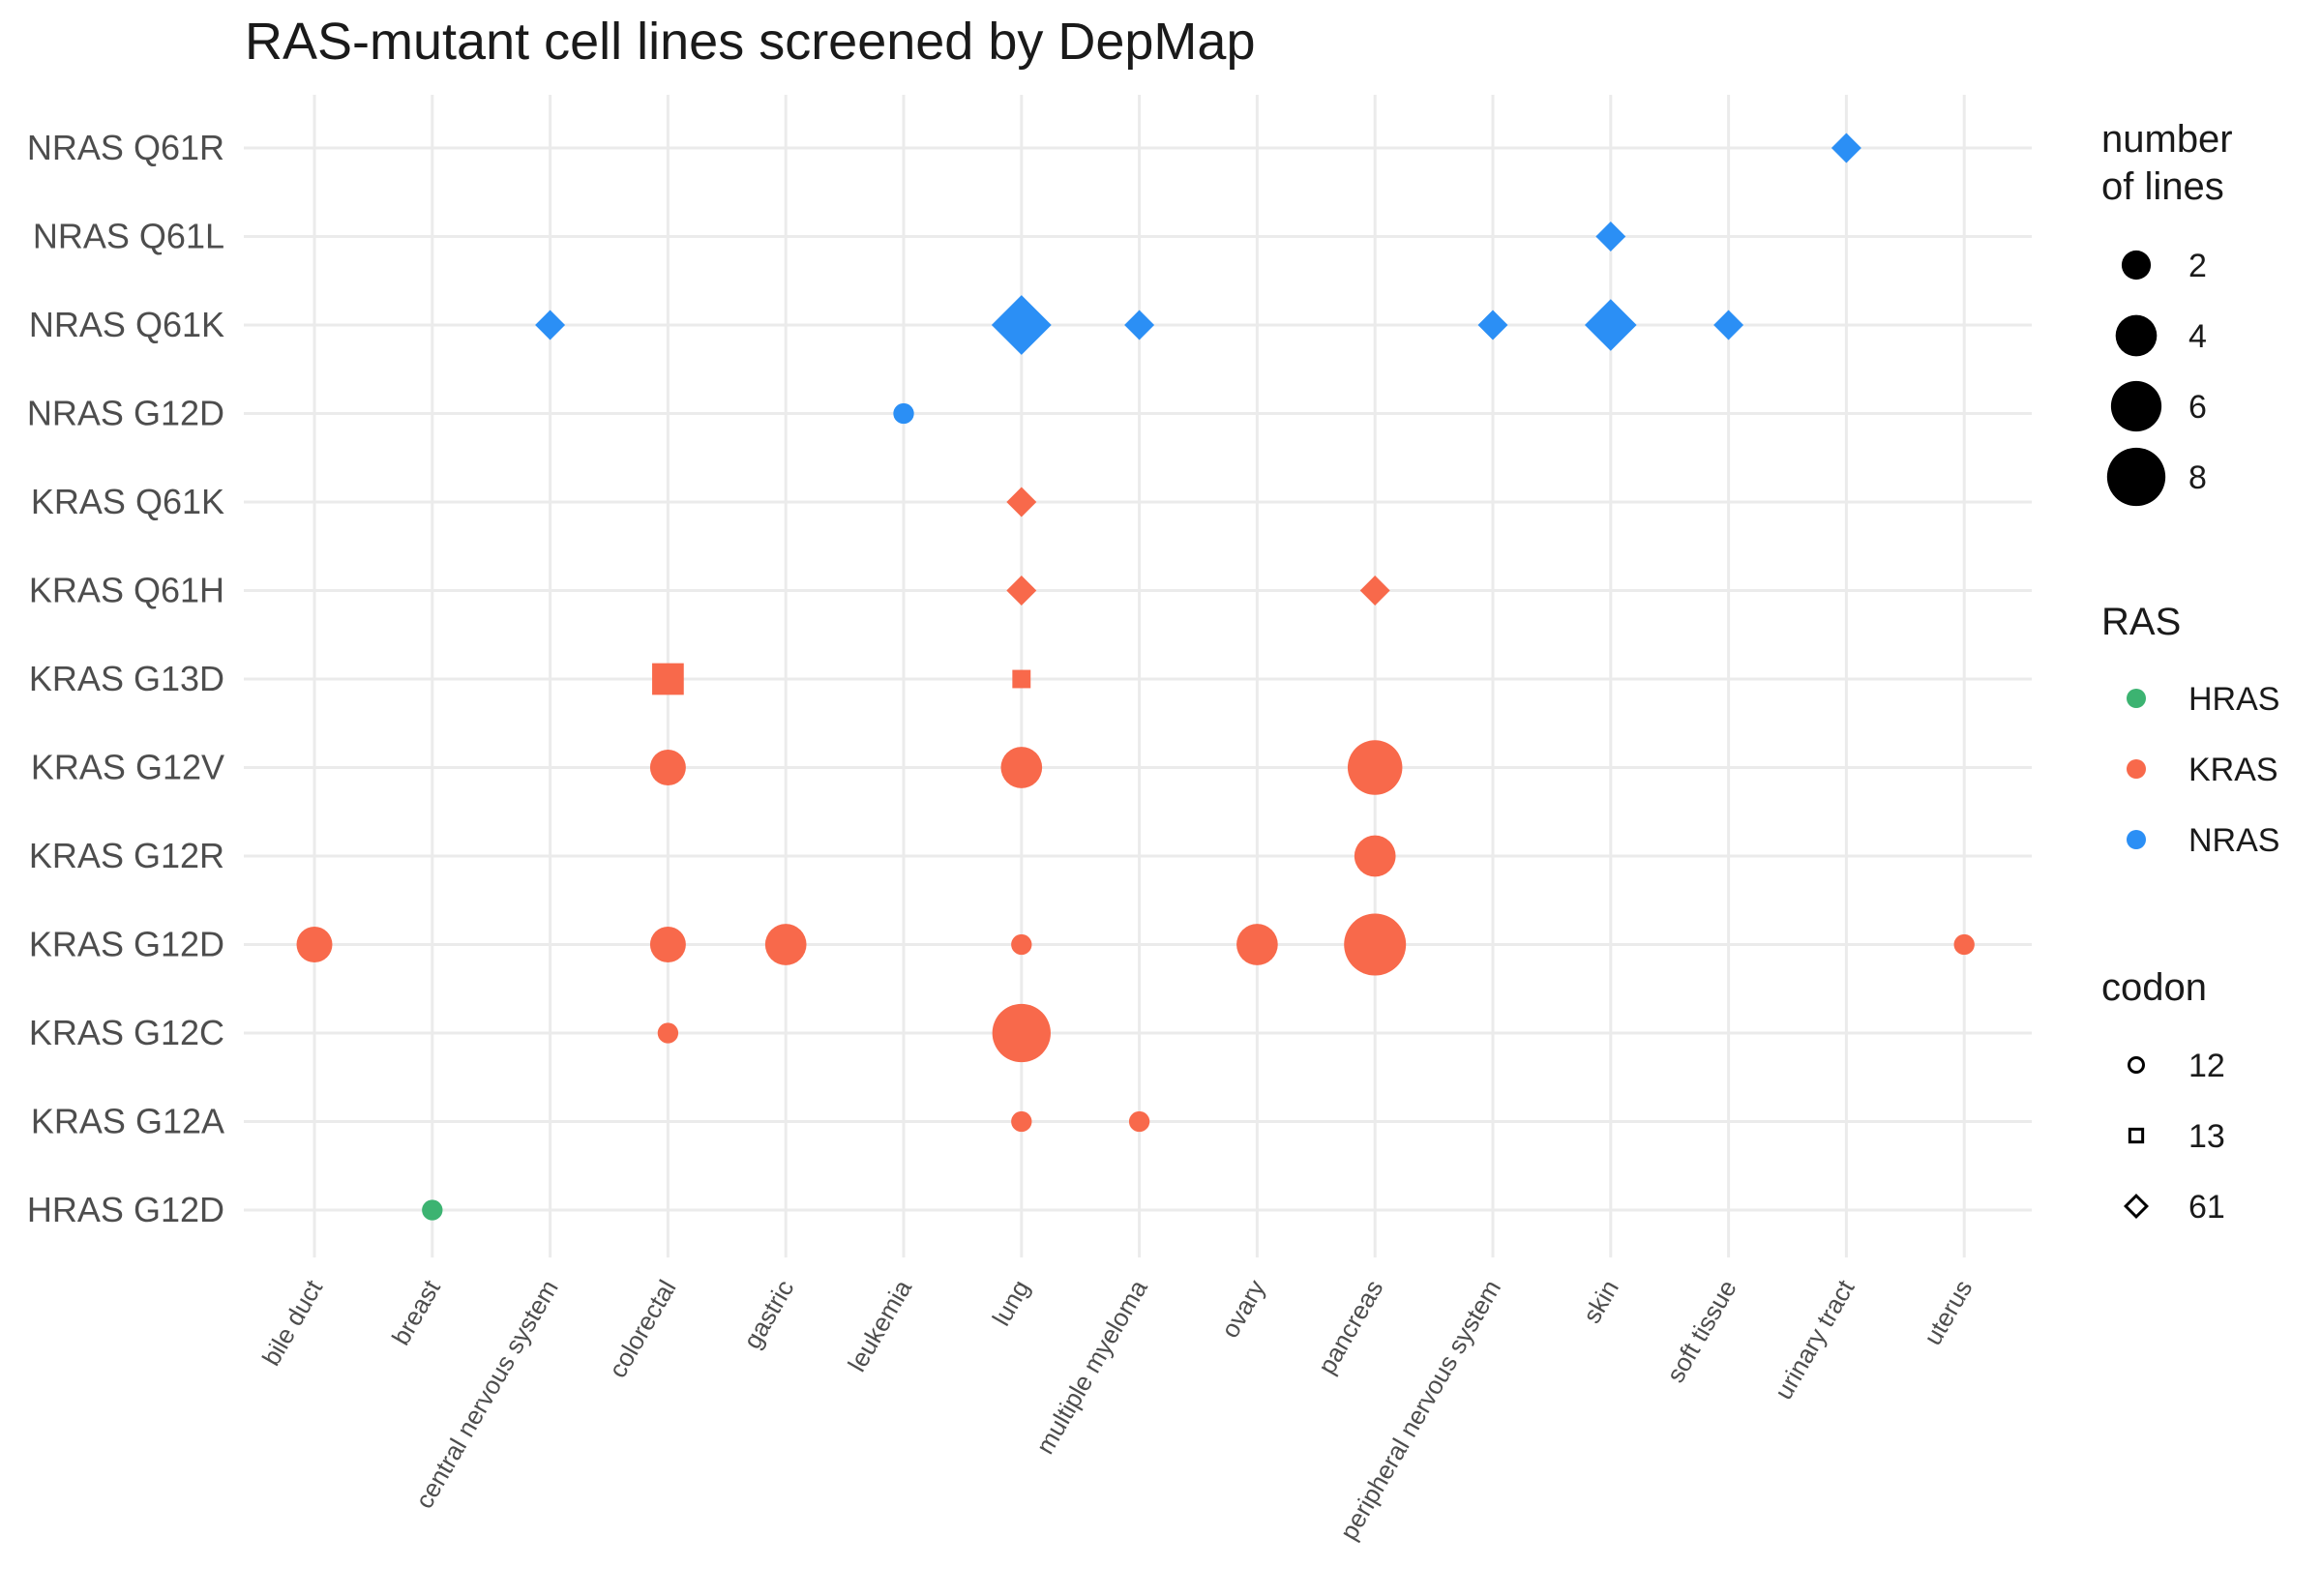 The height and width of the screenshot is (1596, 2322). Describe the element at coordinates (1611, 325) in the screenshot. I see `point-nras-q61k-skin` at that location.